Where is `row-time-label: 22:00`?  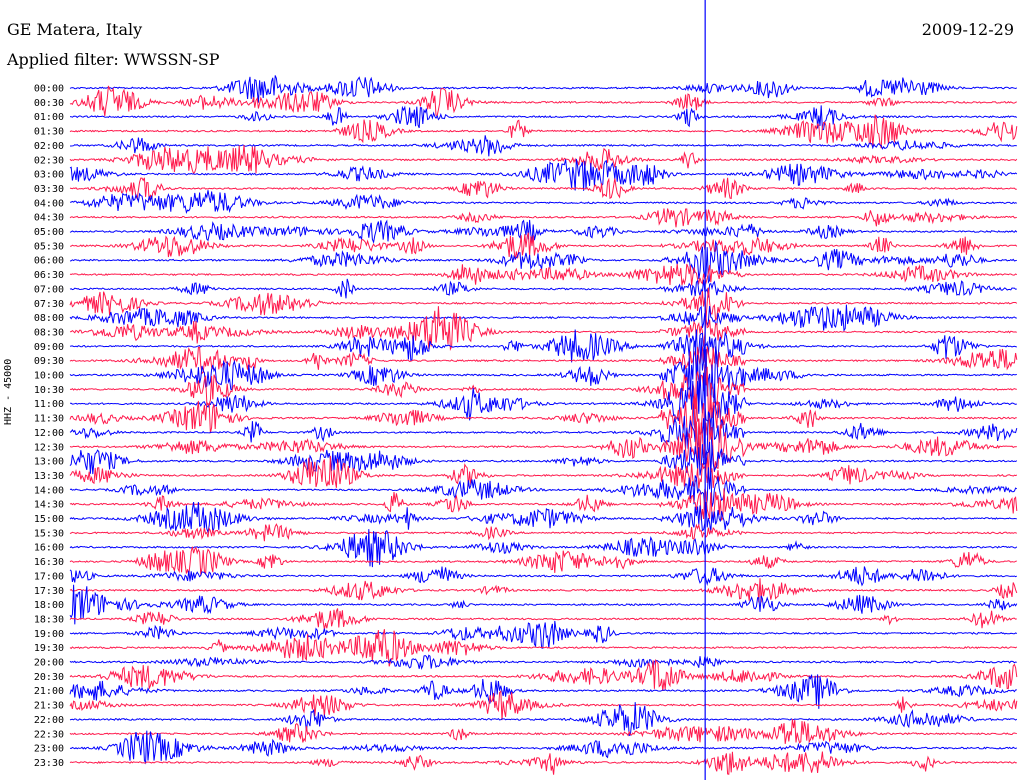
row-time-label: 22:00 is located at coordinates (49, 720).